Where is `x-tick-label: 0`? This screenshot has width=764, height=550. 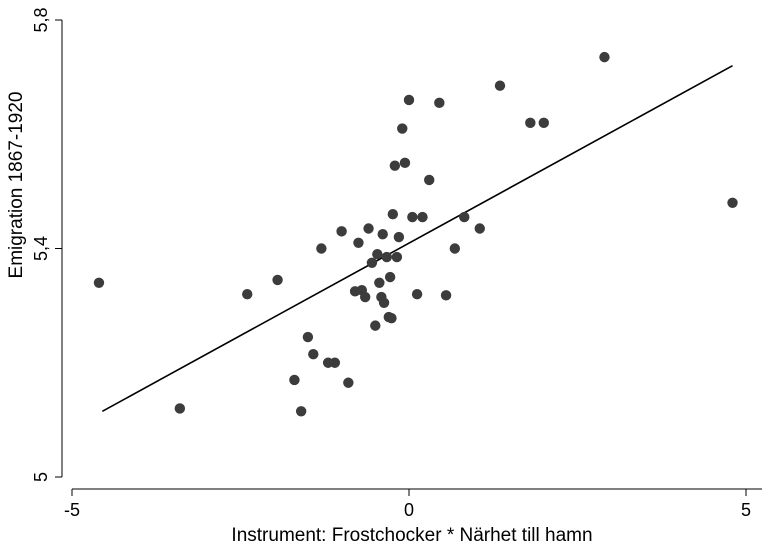 x-tick-label: 0 is located at coordinates (409, 510).